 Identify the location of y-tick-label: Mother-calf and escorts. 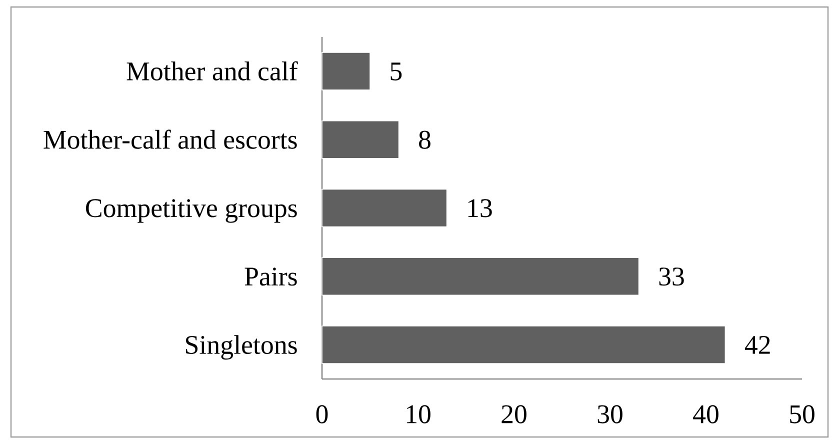
(170, 139).